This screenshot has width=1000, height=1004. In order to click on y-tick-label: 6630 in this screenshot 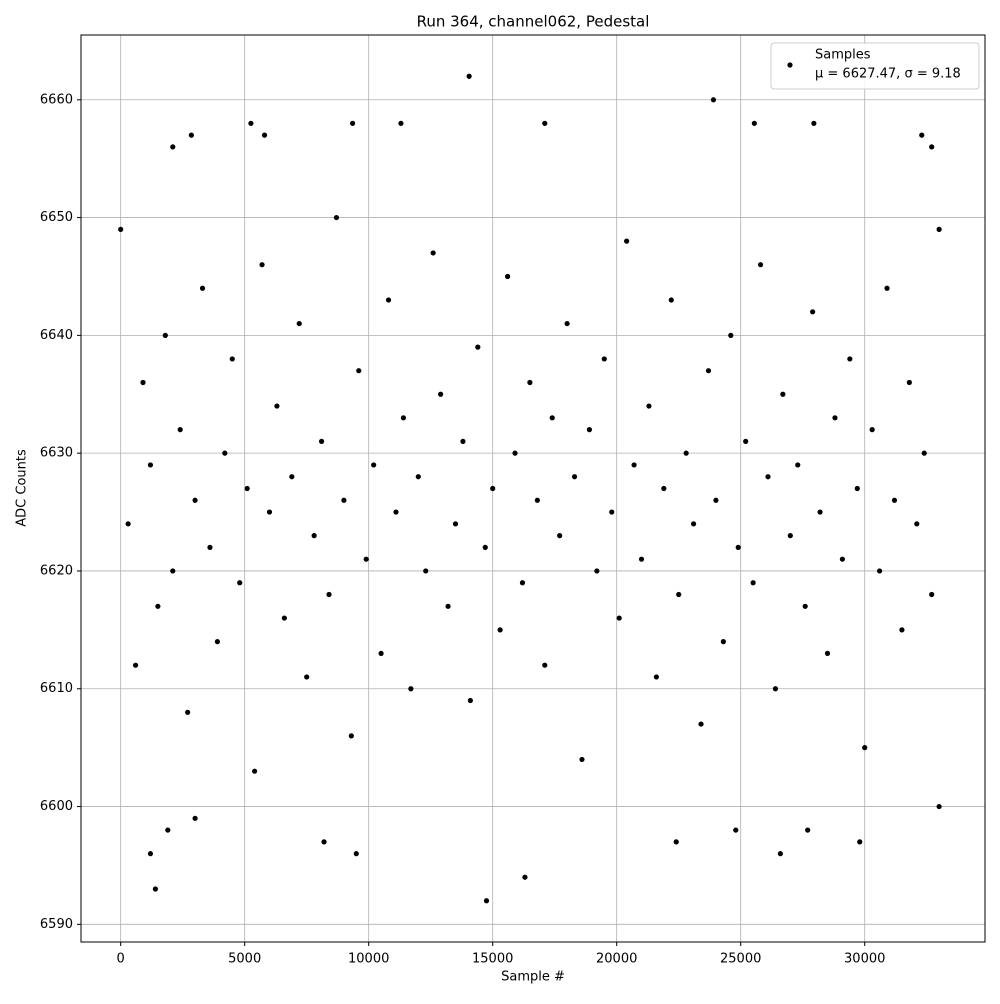, I will do `click(56, 453)`.